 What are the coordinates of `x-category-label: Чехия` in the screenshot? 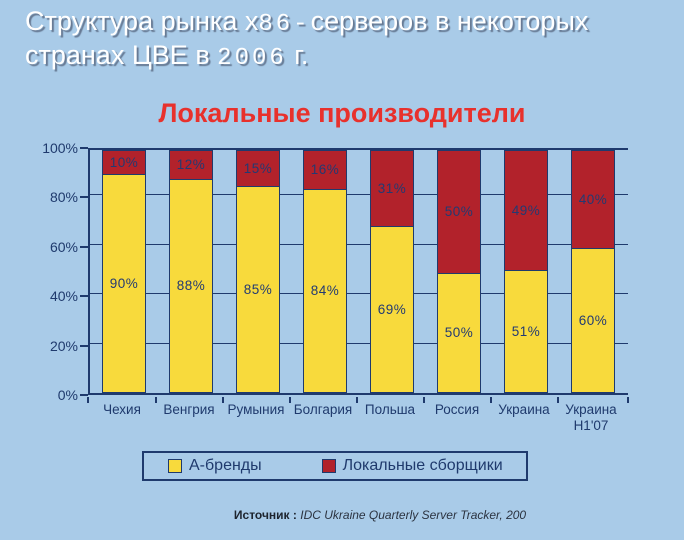 It's located at (122, 409).